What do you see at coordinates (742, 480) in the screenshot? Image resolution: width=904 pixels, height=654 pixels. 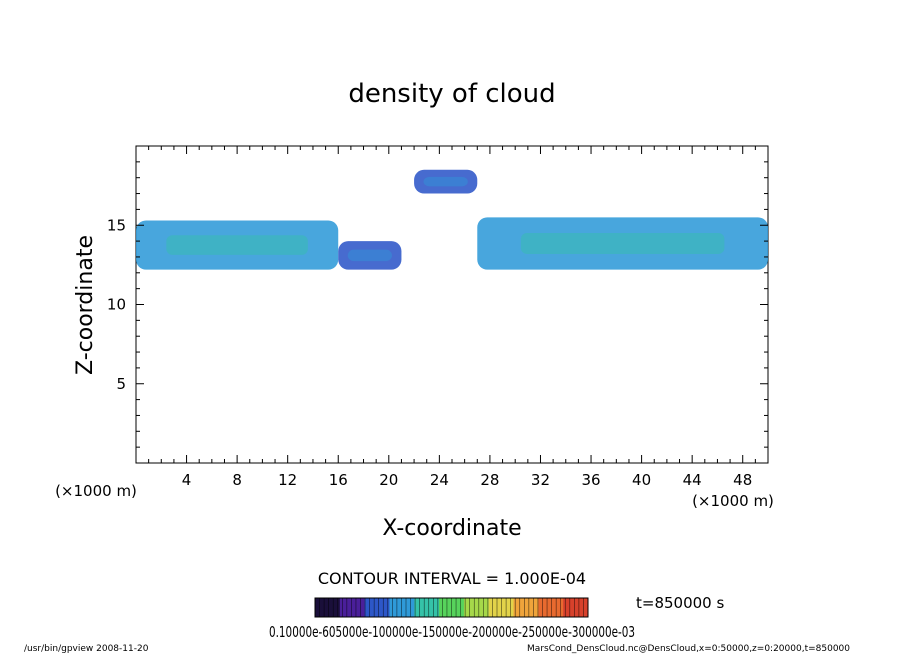 I see `x-tick-label: 48` at bounding box center [742, 480].